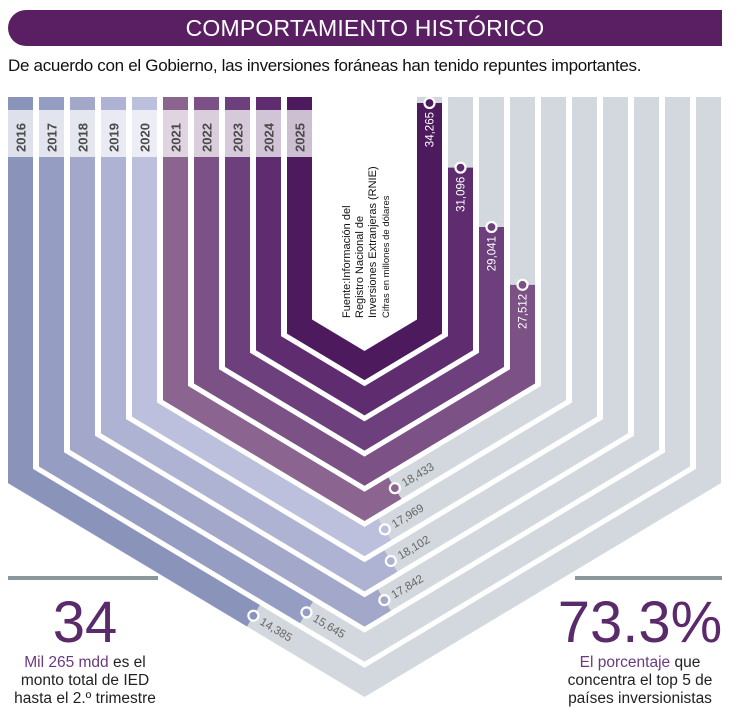  I want to click on value-label: 27,512, so click(524, 311).